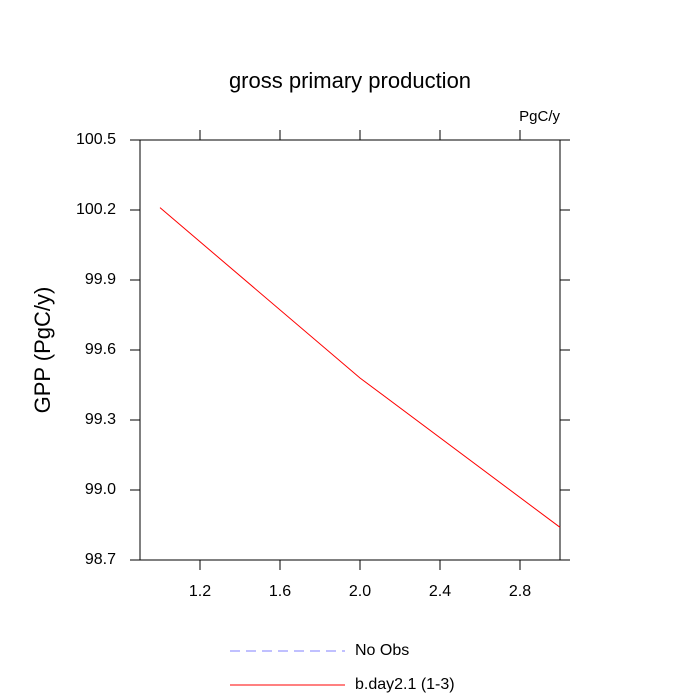  I want to click on y-tick-label: 100.5, so click(96, 139).